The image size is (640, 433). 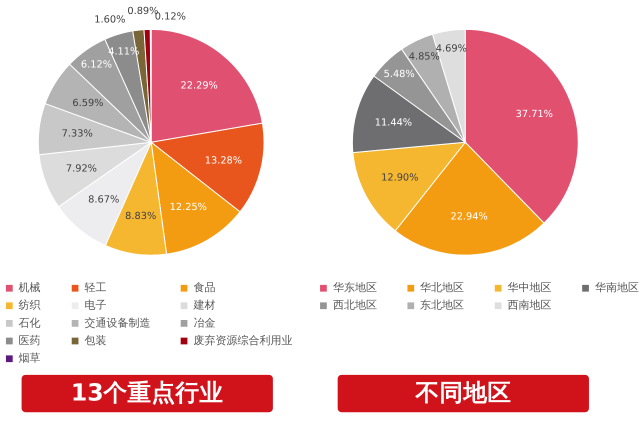 I want to click on legend-label: 电子, so click(x=95, y=305).